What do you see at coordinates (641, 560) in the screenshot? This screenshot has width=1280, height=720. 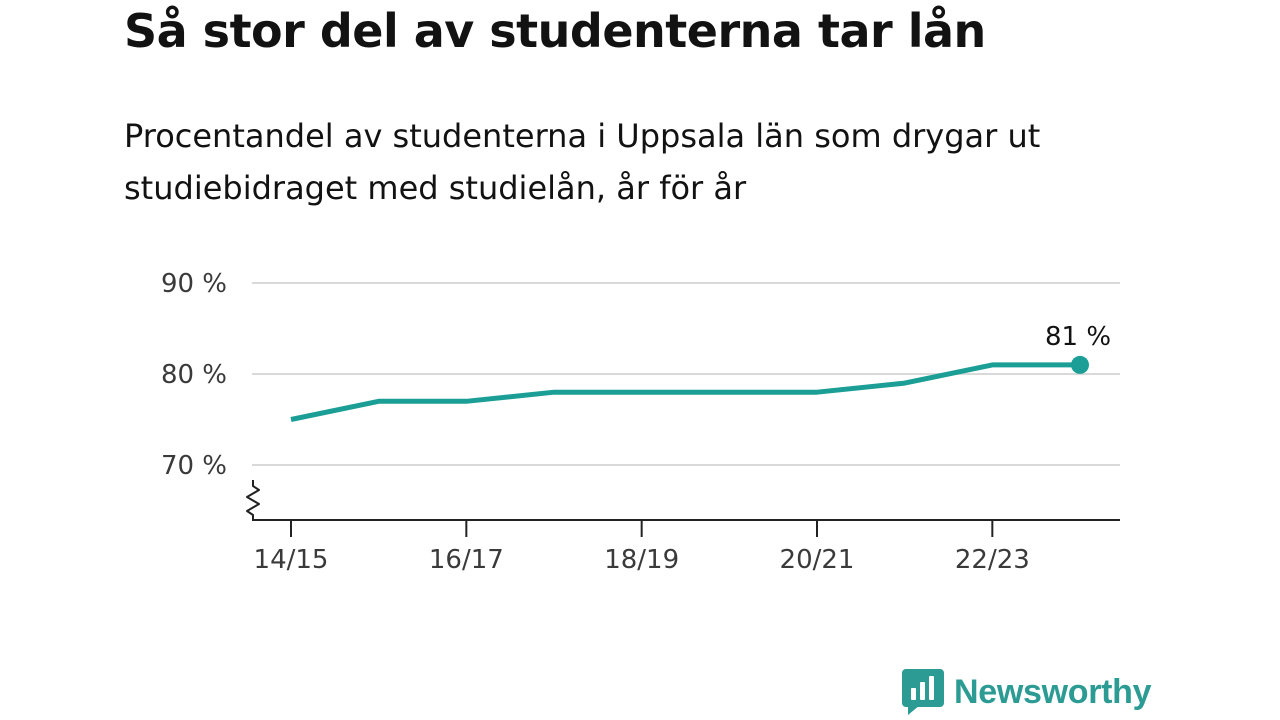 I see `x-tick-label: 18/19` at bounding box center [641, 560].